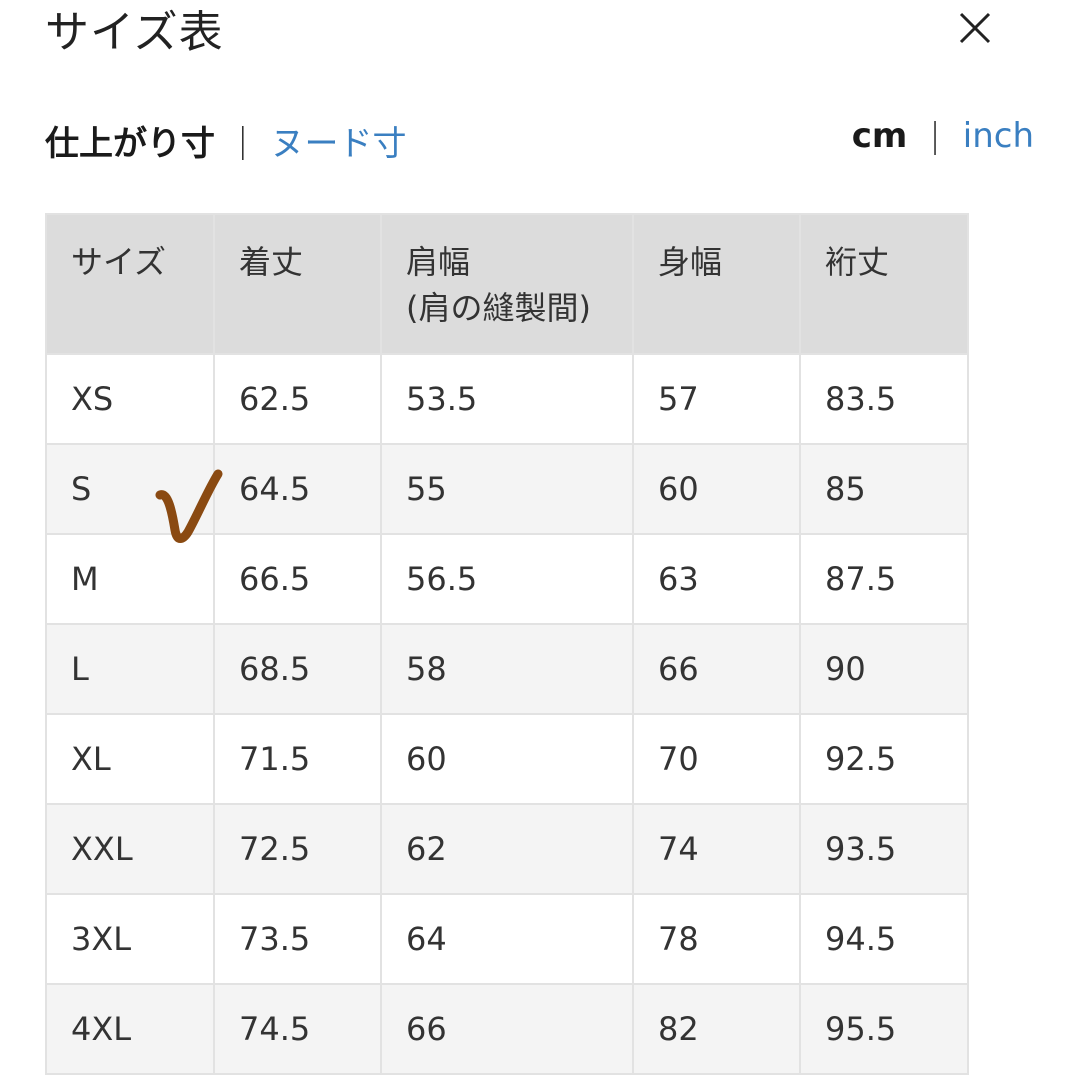 This screenshot has width=1080, height=1075. Describe the element at coordinates (943, 136) in the screenshot. I see `unit-tabs: cm | inch` at that location.